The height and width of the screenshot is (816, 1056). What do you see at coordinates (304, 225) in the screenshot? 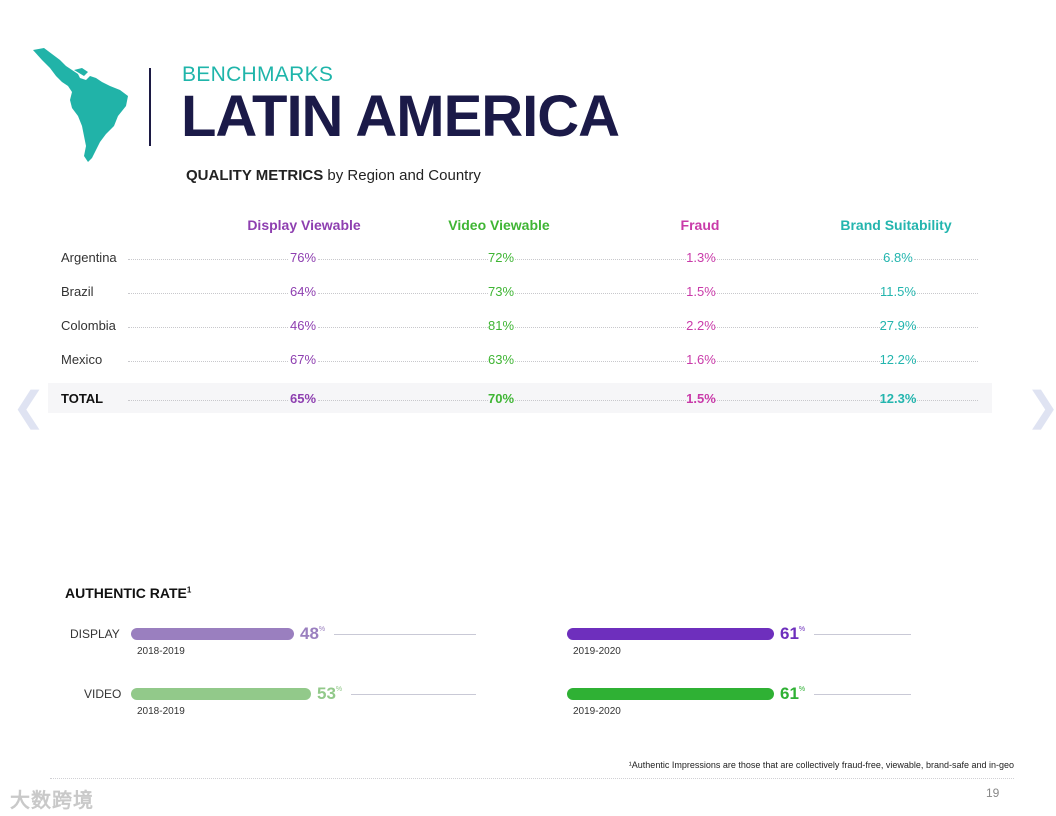
I see `col-display-viewable: Display Viewable` at bounding box center [304, 225].